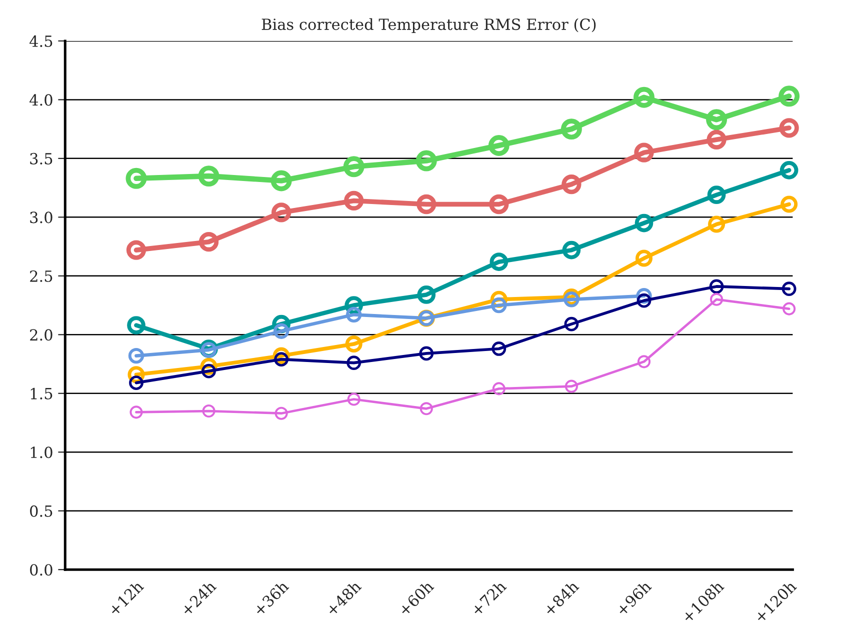 This screenshot has width=846, height=640. Describe the element at coordinates (41, 41) in the screenshot. I see `y-tick-label: 4.5` at that location.